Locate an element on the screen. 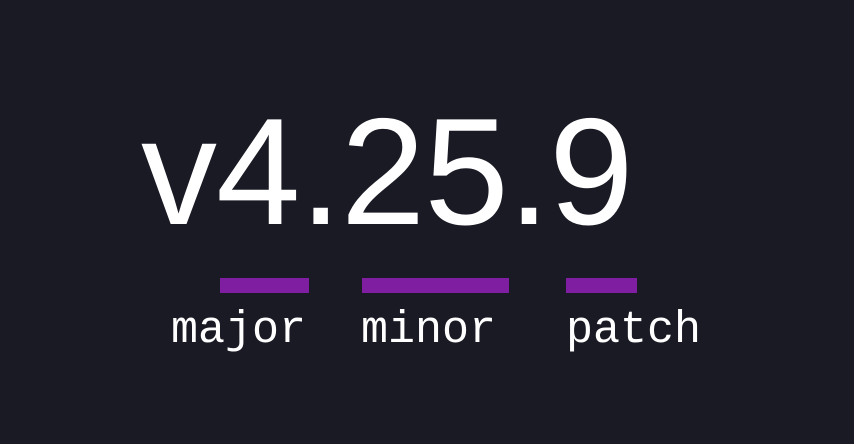  patch-label: patch is located at coordinates (634, 330).